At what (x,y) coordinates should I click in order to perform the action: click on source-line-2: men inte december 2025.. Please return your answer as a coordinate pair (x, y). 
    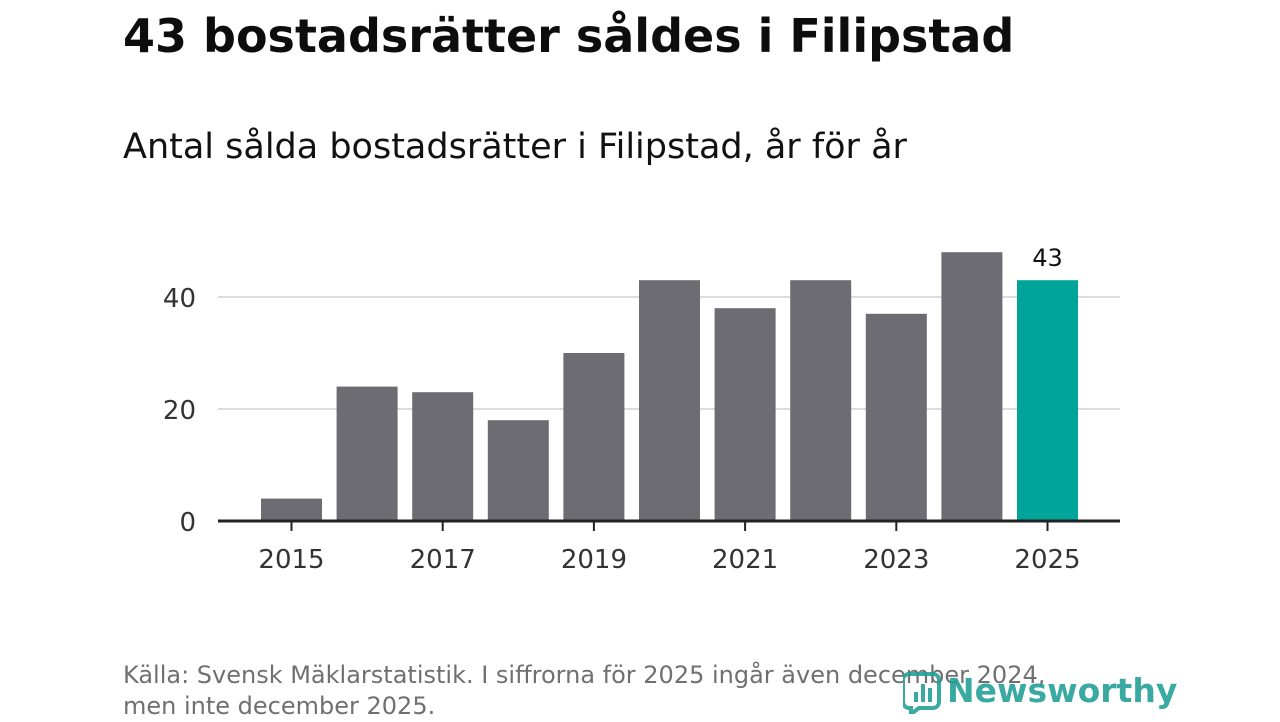
    Looking at the image, I should click on (279, 706).